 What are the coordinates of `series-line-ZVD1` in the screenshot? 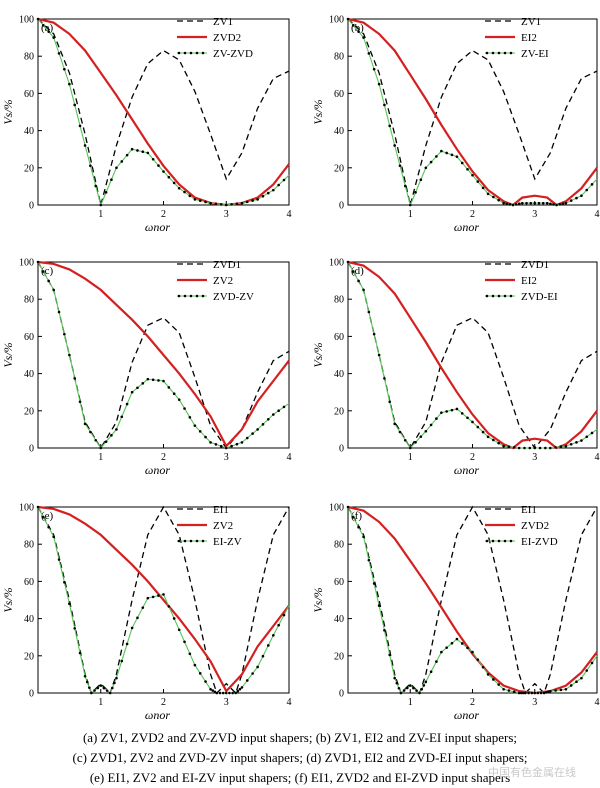 It's located at (472, 355).